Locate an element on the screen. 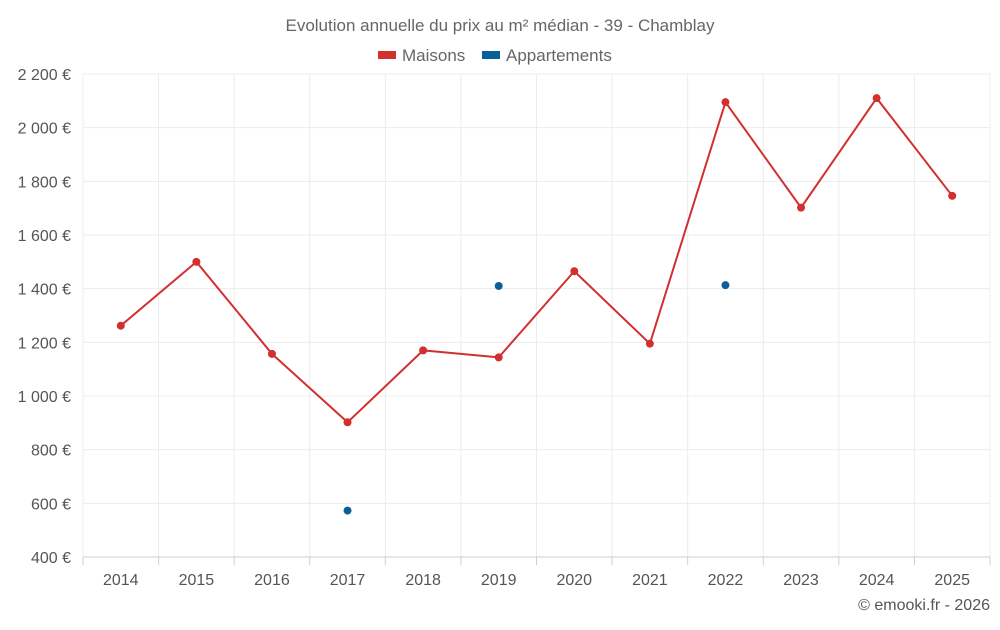 The width and height of the screenshot is (1000, 630). data-point-maisons-2016 is located at coordinates (271, 353).